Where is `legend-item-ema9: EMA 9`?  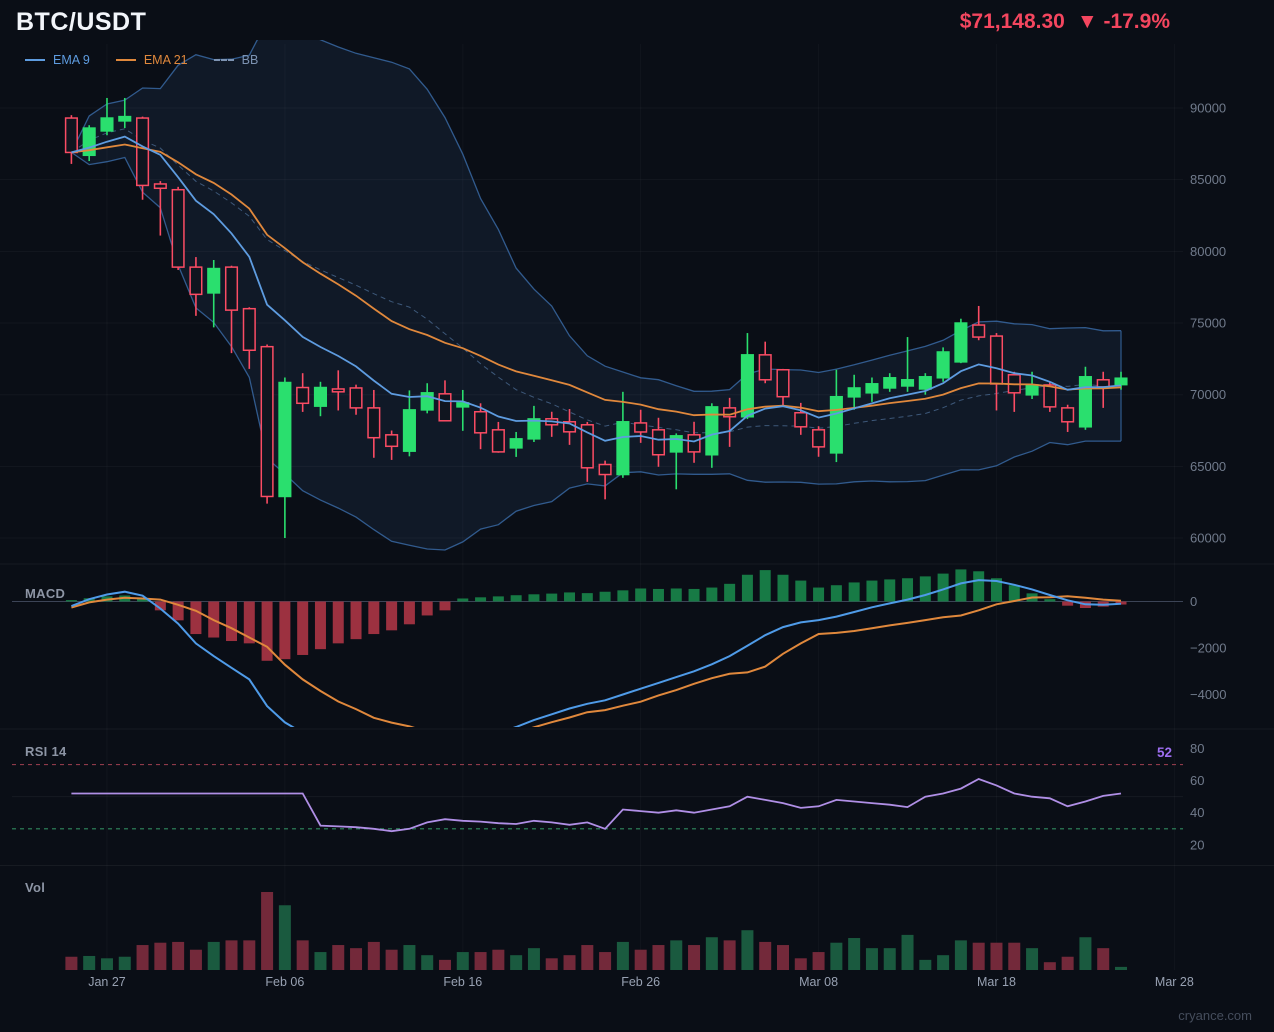 legend-item-ema9: EMA 9 is located at coordinates (57, 60).